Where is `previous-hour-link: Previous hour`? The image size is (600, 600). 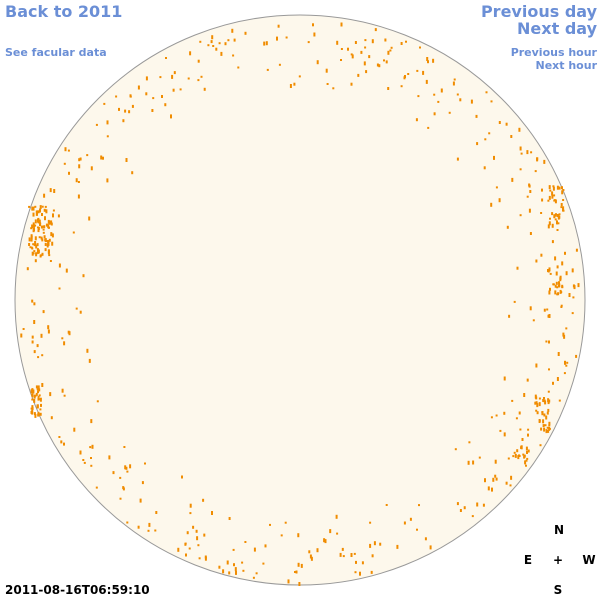
previous-hour-link: Previous hour is located at coordinates (554, 52).